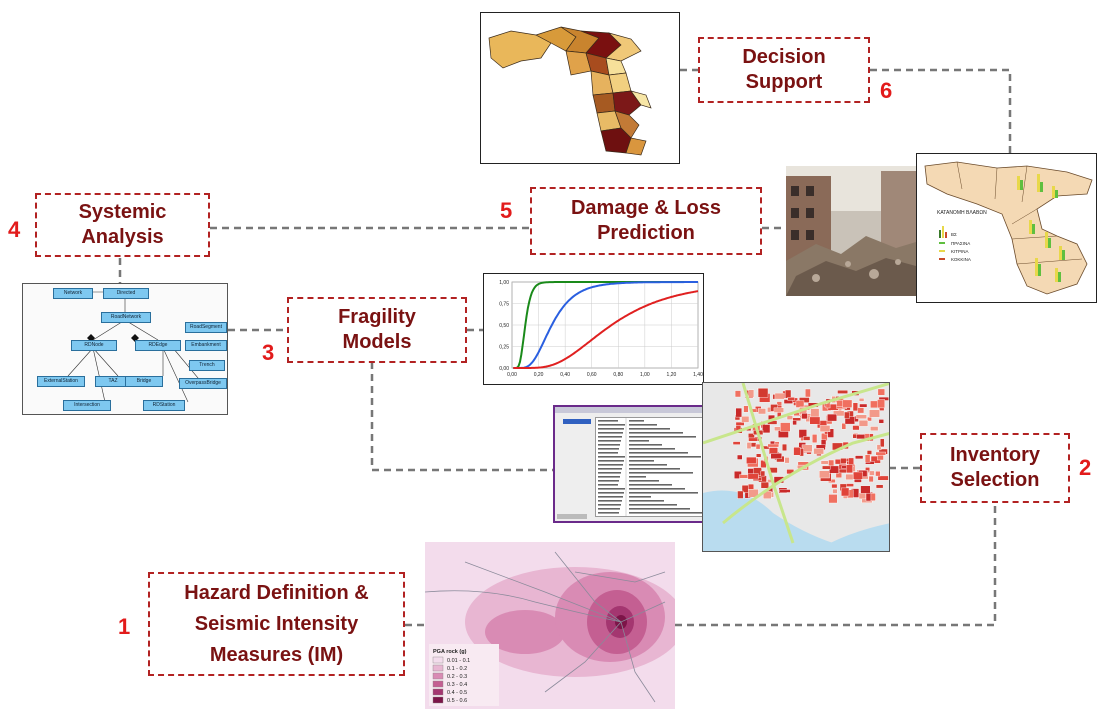  I want to click on uml-node-overpassbridge: OverpassBridge, so click(203, 383).